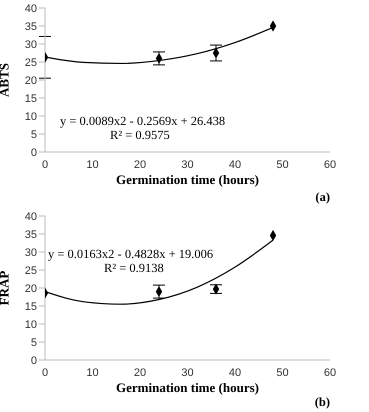 Image resolution: width=369 pixels, height=412 pixels. Describe the element at coordinates (322, 197) in the screenshot. I see `text: (a)` at that location.